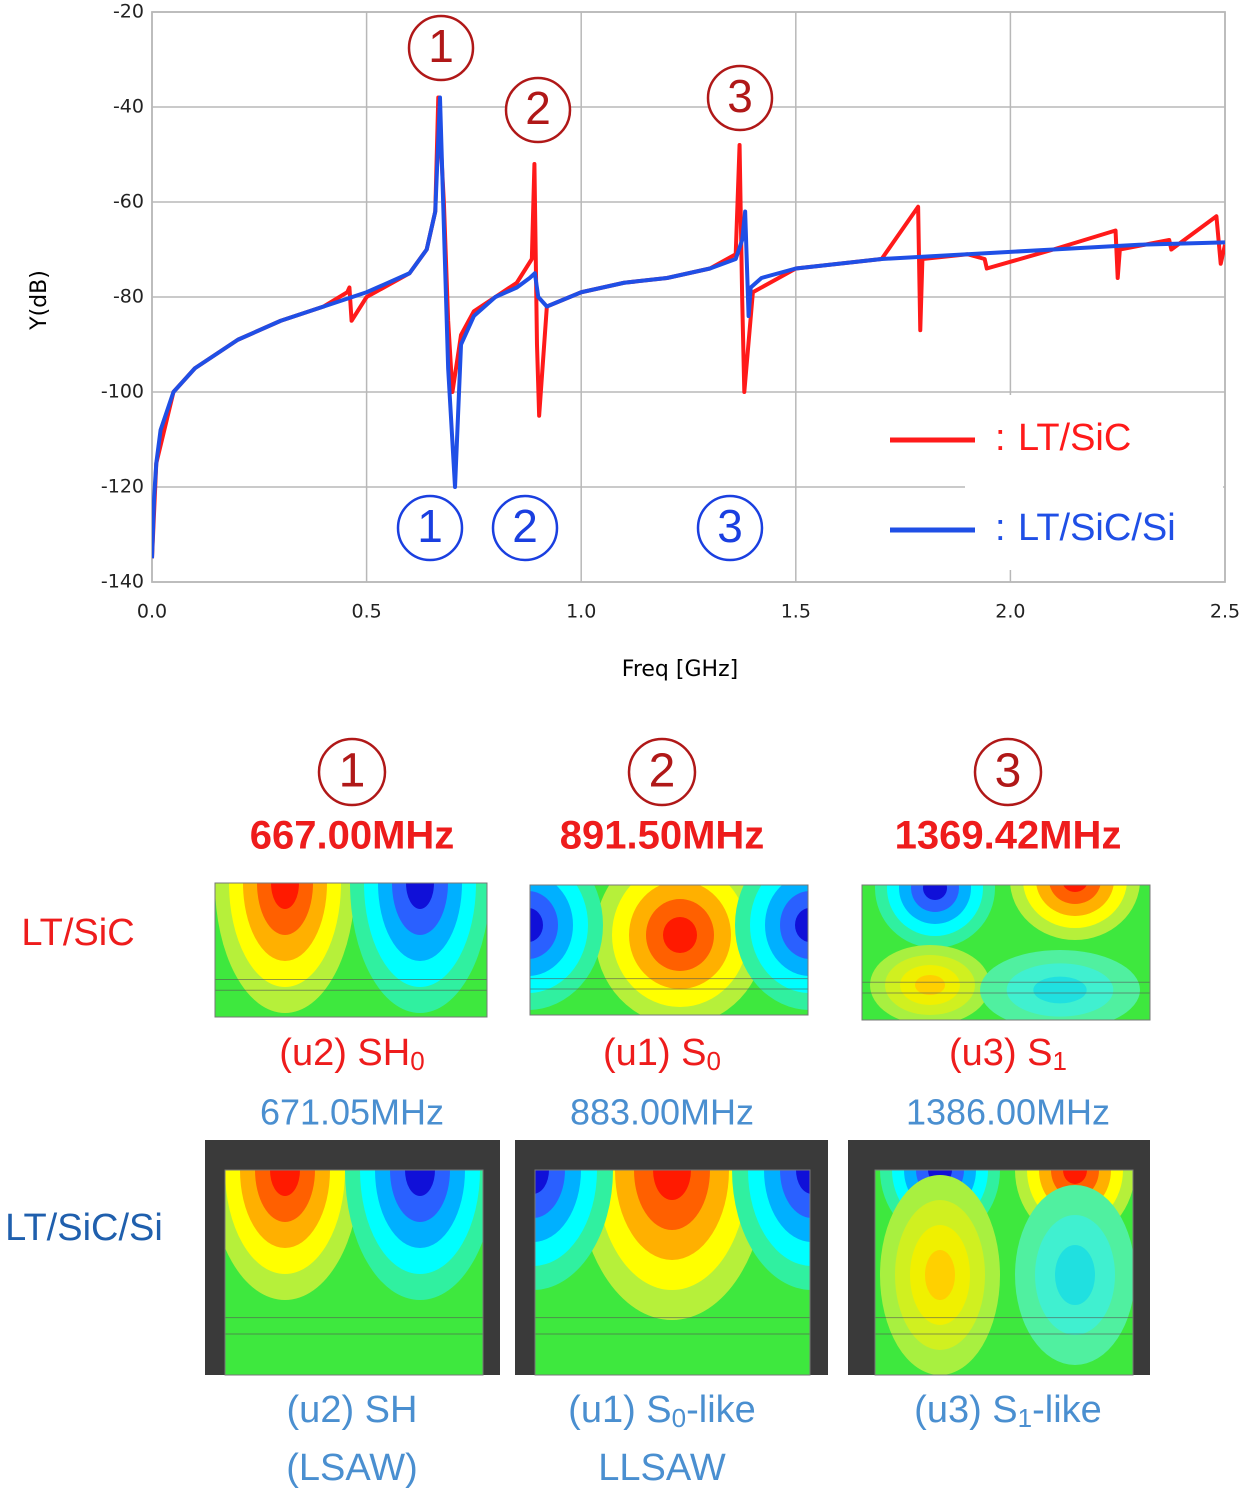 This screenshot has height=1496, width=1242. I want to click on caption-lt-sic: (u1) S0, so click(662, 1054).